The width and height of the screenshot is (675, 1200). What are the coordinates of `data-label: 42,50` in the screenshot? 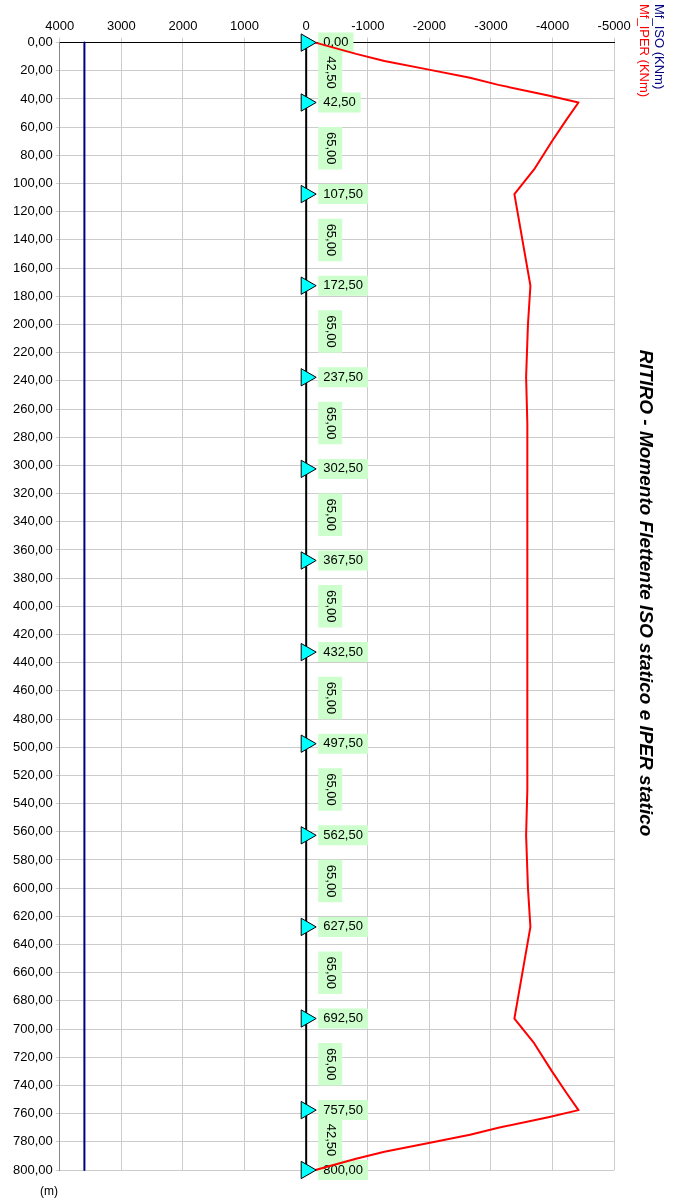 It's located at (339, 102).